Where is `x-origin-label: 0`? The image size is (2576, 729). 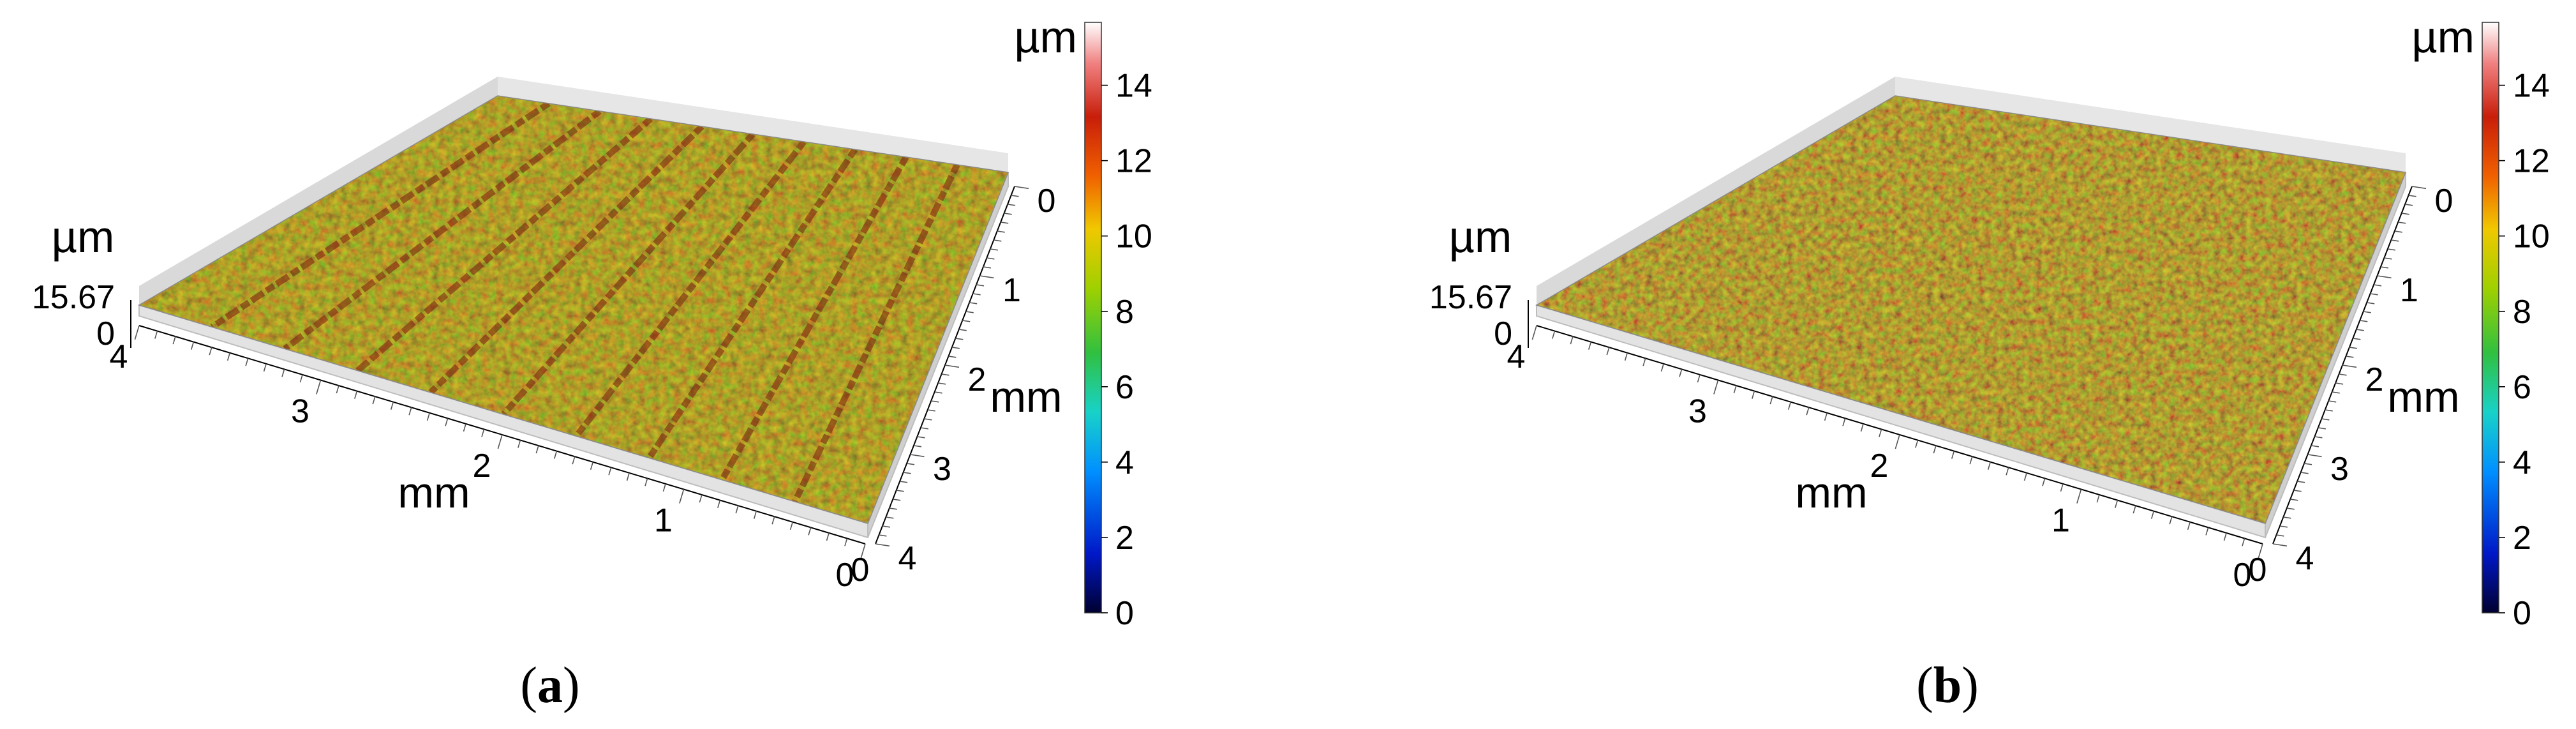 x-origin-label: 0 is located at coordinates (860, 570).